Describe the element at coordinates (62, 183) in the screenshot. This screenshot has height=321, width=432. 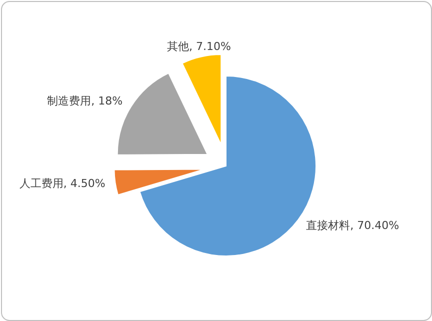
I see `slice-label: 人工费用, 4.50%` at that location.